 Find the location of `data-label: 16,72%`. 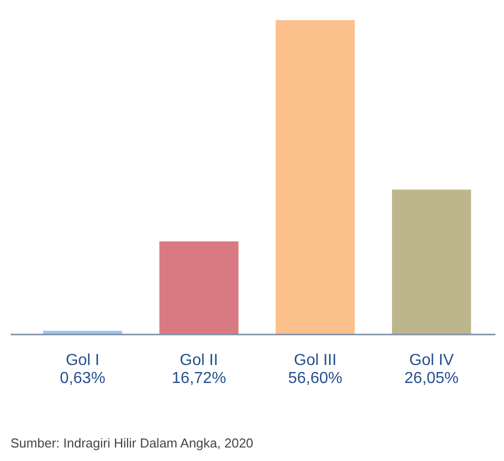

data-label: 16,72% is located at coordinates (199, 379).